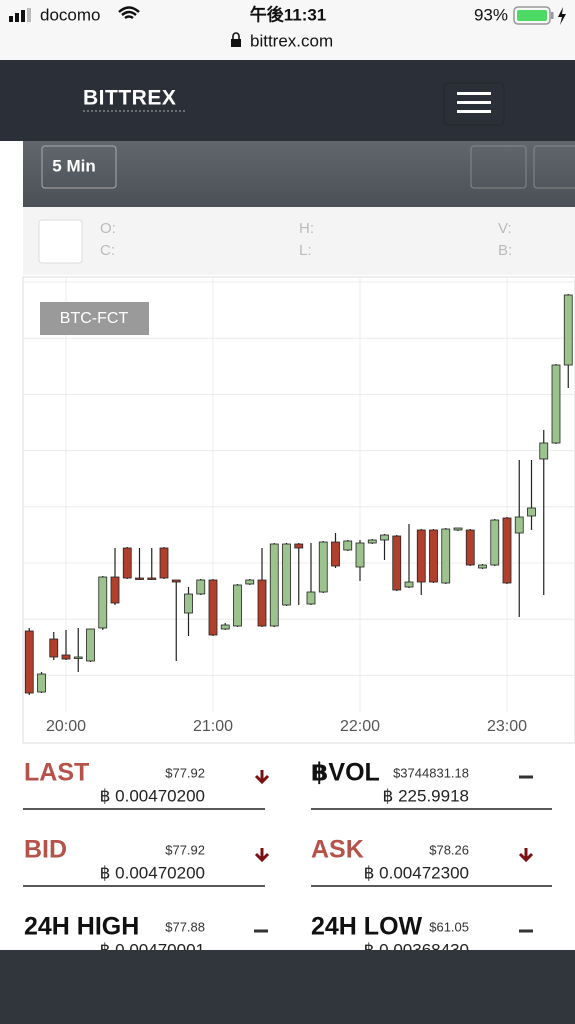  Describe the element at coordinates (539, 15) in the screenshot. I see `battery-icon` at that location.